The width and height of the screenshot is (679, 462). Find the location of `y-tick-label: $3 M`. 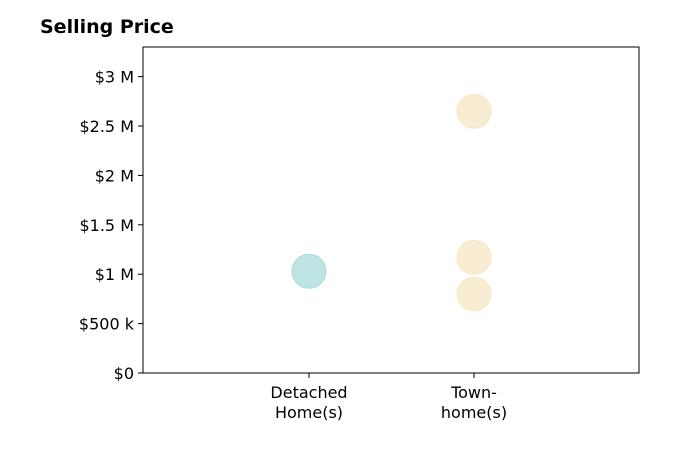

y-tick-label: $3 M is located at coordinates (114, 77).